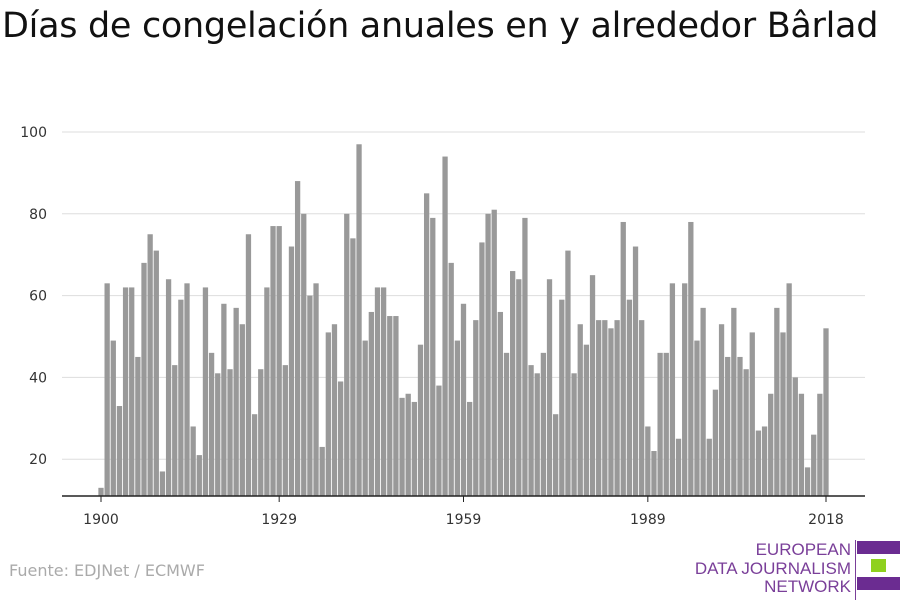 Image resolution: width=900 pixels, height=600 pixels. What do you see at coordinates (648, 520) in the screenshot?
I see `x-tick-label: 1989` at bounding box center [648, 520].